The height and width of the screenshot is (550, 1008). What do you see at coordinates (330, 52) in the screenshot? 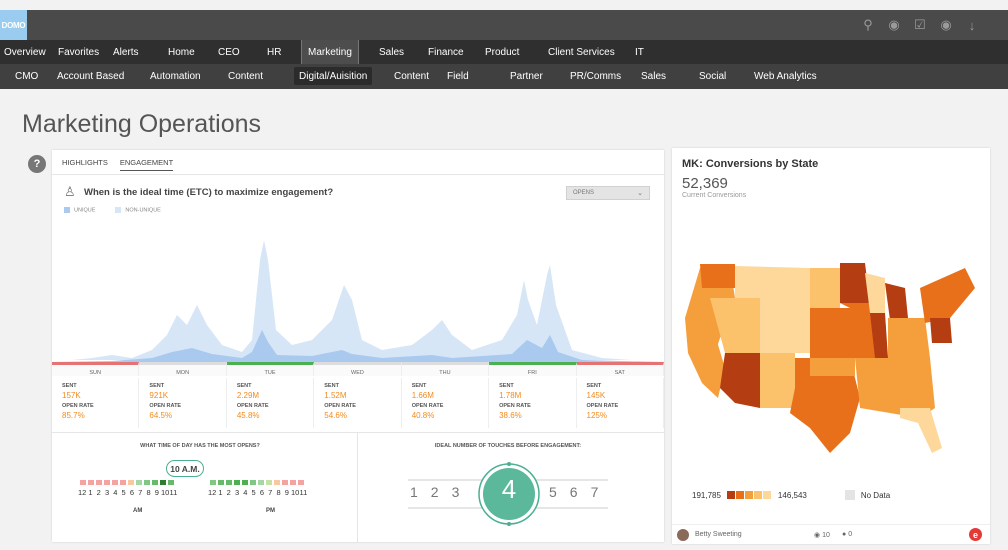
I see `nav-marketing: Marketing` at bounding box center [330, 52].